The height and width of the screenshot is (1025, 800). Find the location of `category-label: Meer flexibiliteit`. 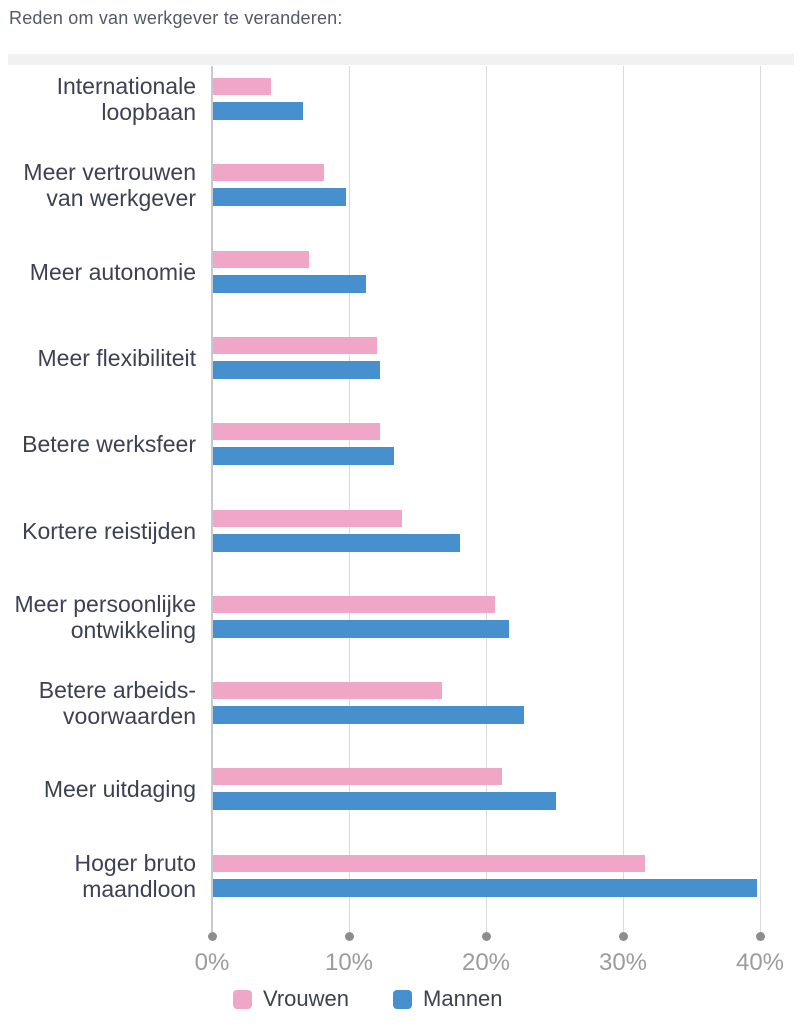

category-label: Meer flexibiliteit is located at coordinates (98, 357).